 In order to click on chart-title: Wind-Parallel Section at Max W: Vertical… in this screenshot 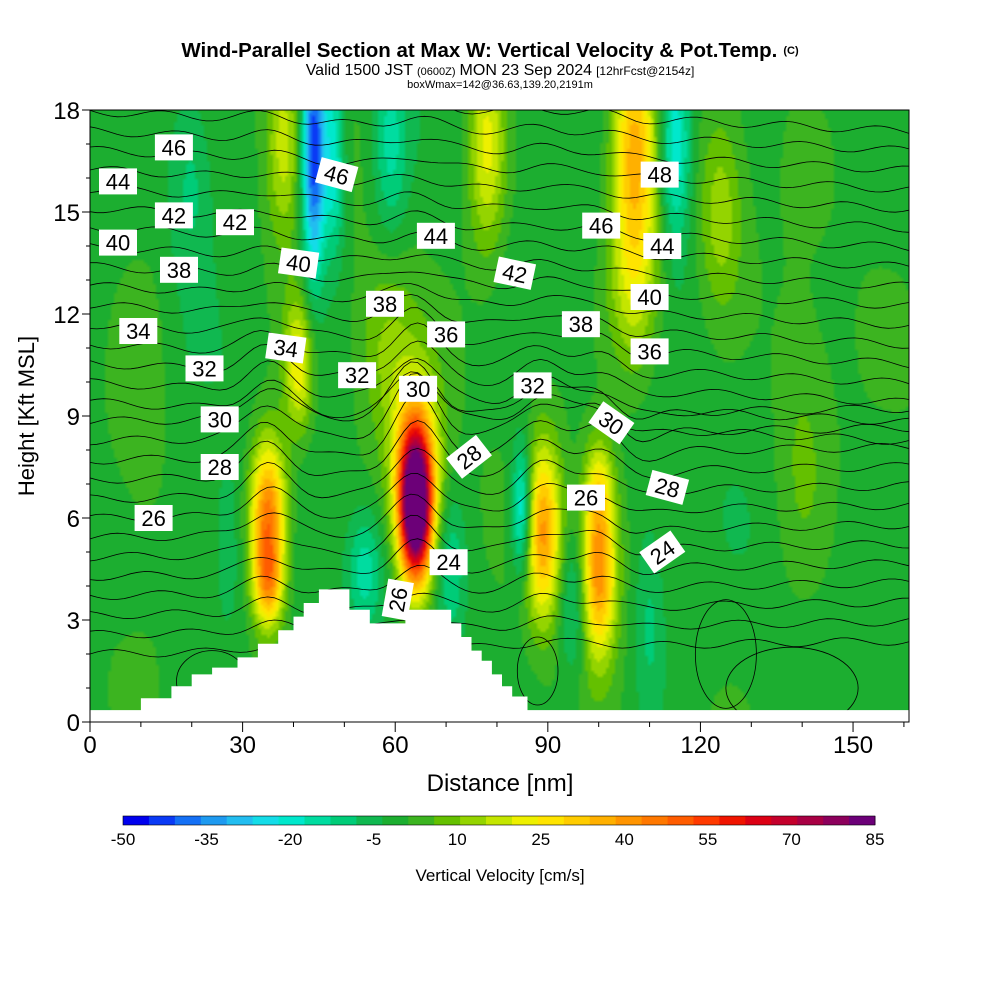, I will do `click(490, 50)`.